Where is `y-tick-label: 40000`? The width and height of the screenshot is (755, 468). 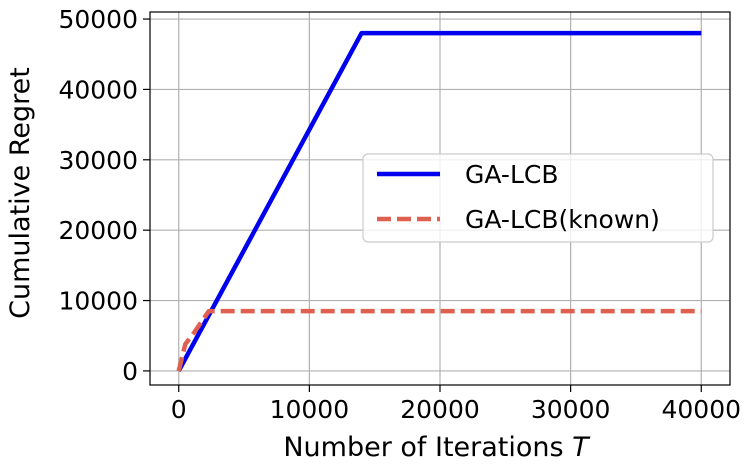 y-tick-label: 40000 is located at coordinates (98, 89).